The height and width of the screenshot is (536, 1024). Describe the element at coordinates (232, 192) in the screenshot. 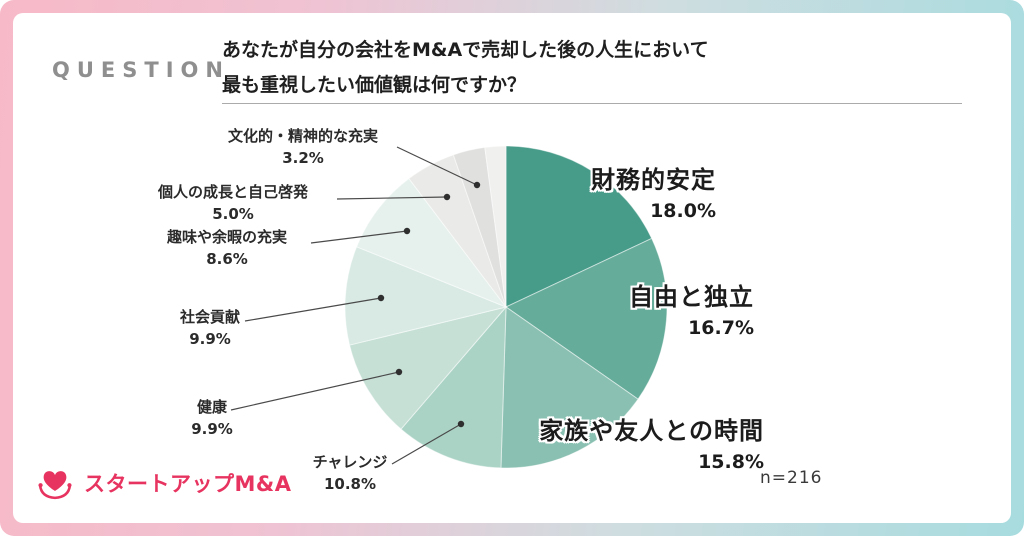

I see `pie-callout-growth-name: 個人の成長と自己啓発` at that location.